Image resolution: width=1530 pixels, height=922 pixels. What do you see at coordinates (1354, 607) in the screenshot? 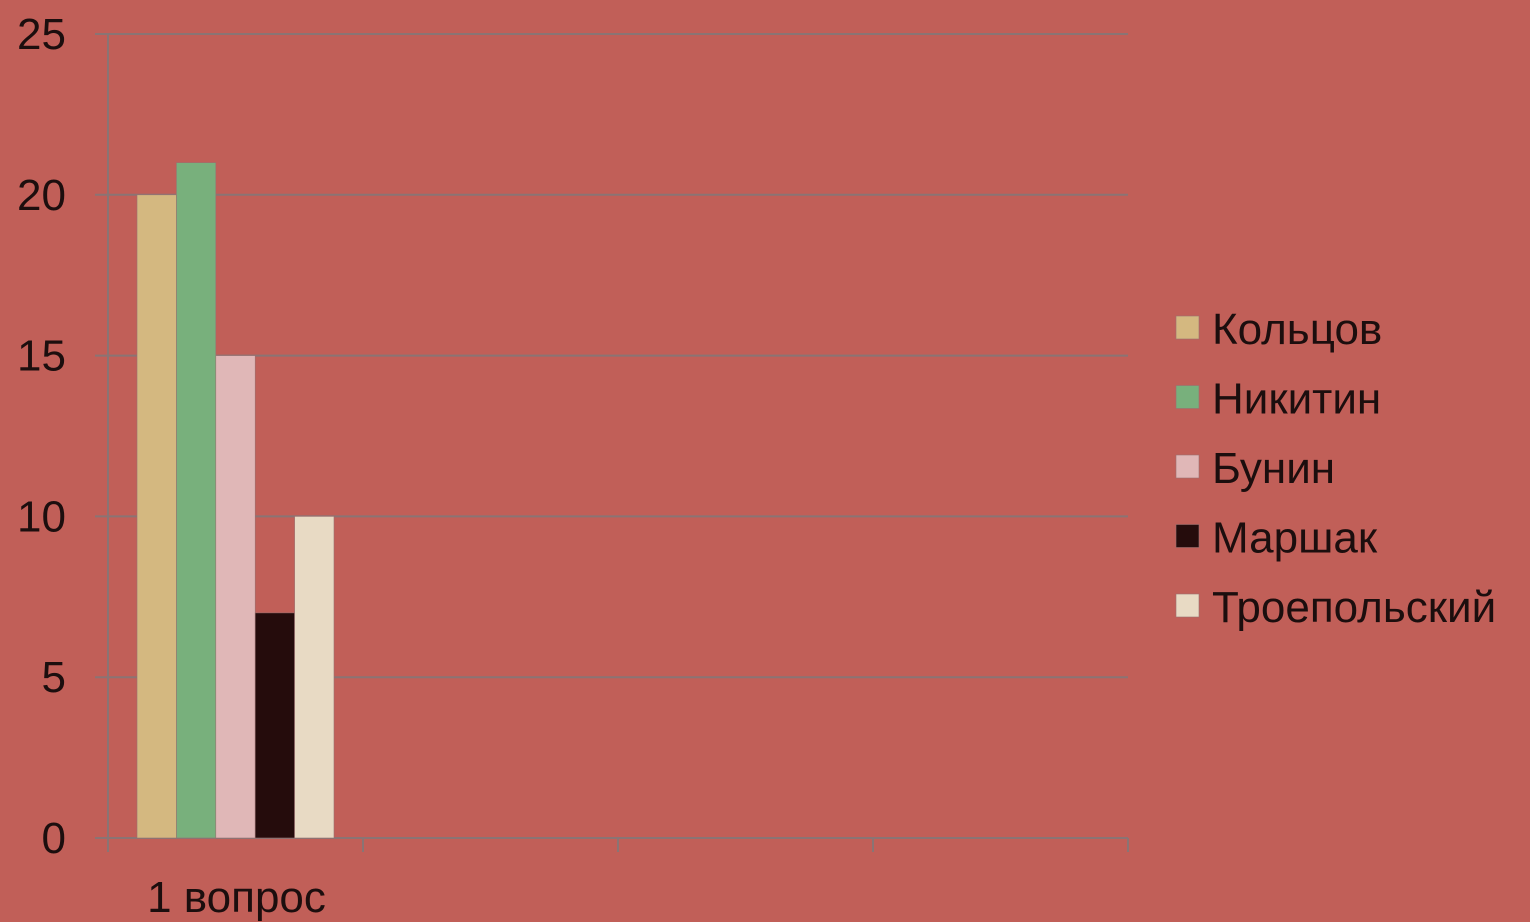
I see `legend-label: Троепольский` at bounding box center [1354, 607].